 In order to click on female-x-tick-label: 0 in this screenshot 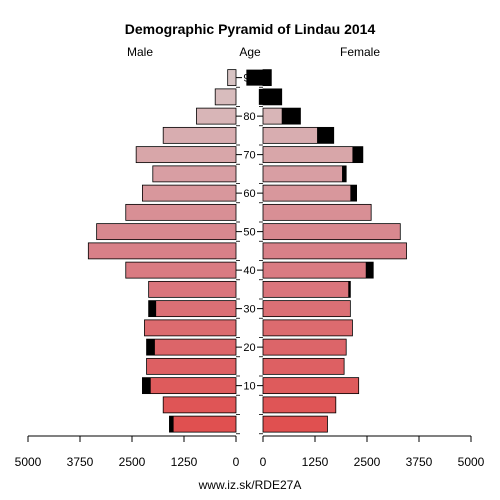, I will do `click(263, 462)`.